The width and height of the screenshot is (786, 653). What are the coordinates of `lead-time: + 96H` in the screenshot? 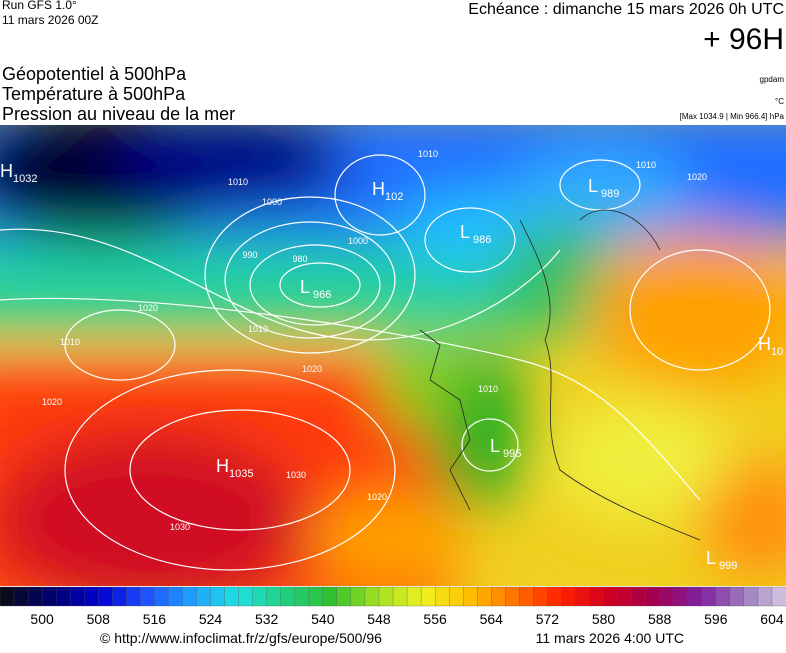 It's located at (743, 39).